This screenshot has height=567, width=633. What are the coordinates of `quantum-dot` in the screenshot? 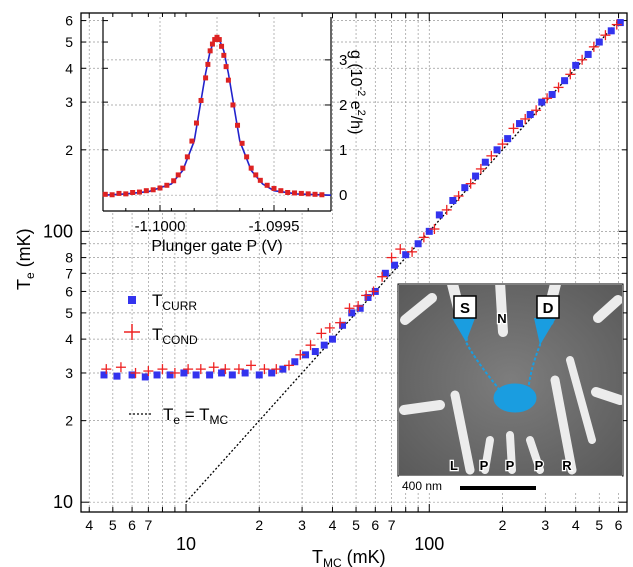 It's located at (504, 365).